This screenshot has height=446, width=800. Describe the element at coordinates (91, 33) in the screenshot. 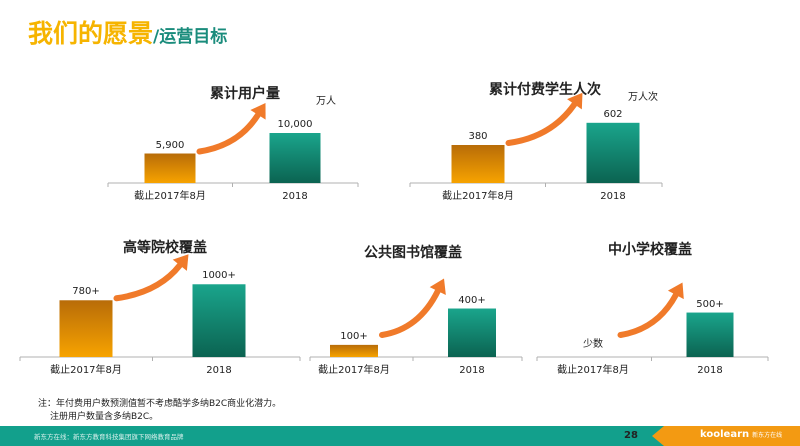

I see `title-main: 我们的愿景` at that location.